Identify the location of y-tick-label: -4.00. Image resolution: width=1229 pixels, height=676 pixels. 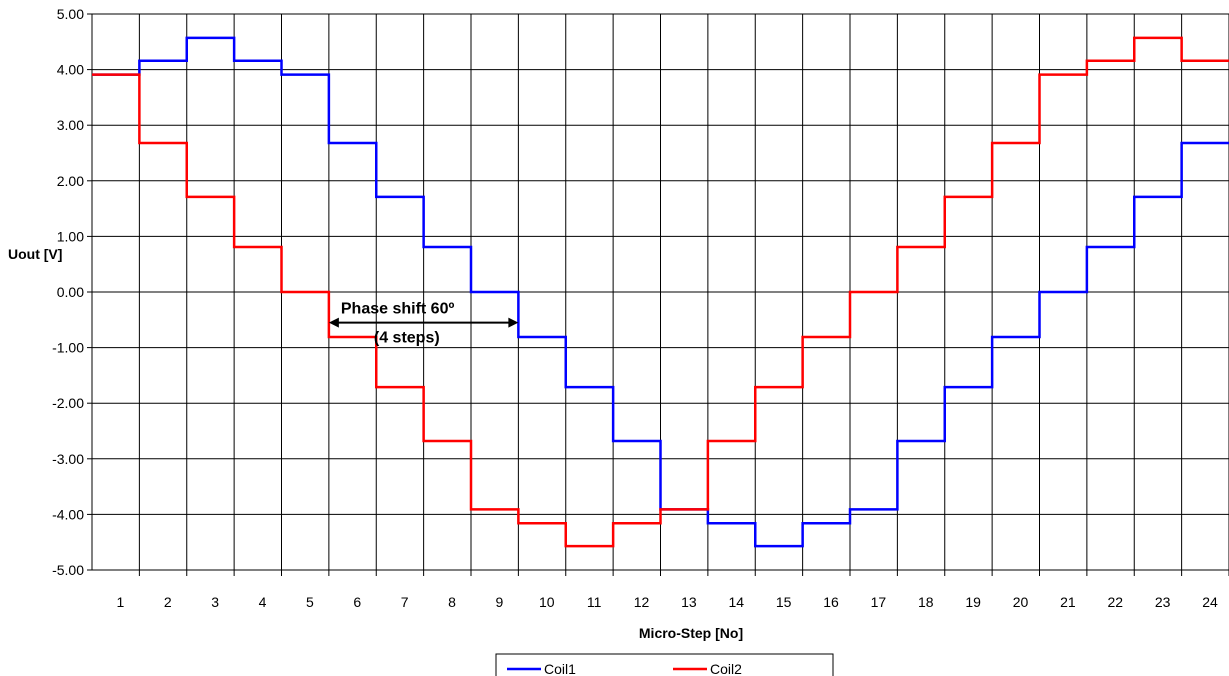
(68, 514).